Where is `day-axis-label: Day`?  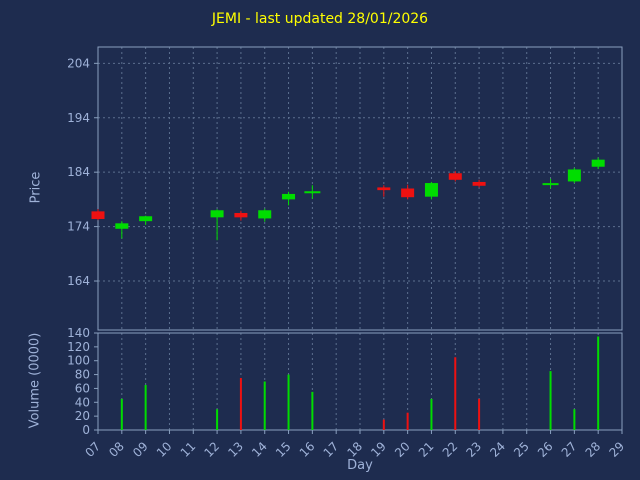 day-axis-label: Day is located at coordinates (360, 465).